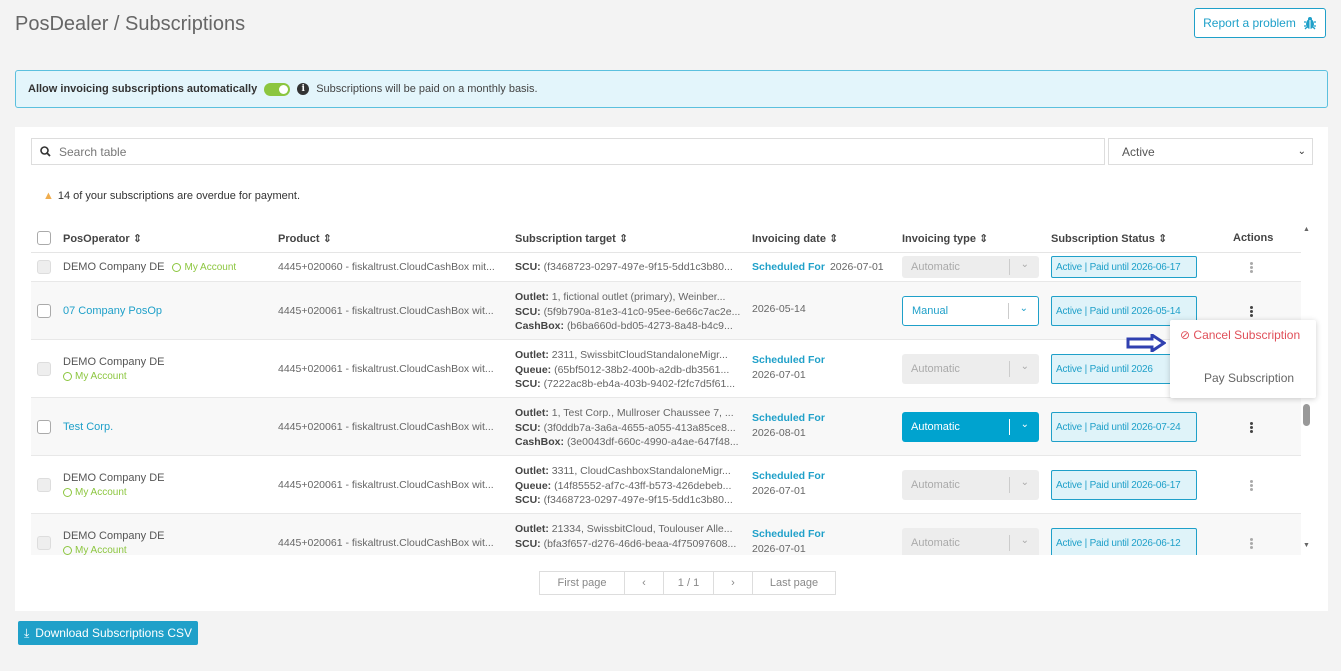  What do you see at coordinates (26, 632) in the screenshot?
I see `download-icon: ⤓` at bounding box center [26, 632].